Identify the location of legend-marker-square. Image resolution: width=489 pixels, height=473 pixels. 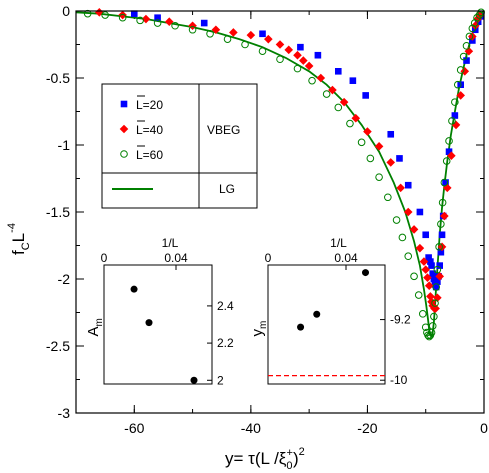
(124, 104).